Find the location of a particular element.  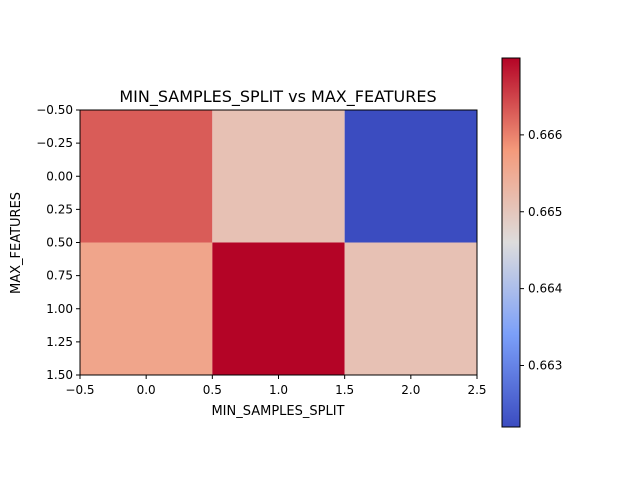

colorbar-tick-label: 0.664 is located at coordinates (545, 289).